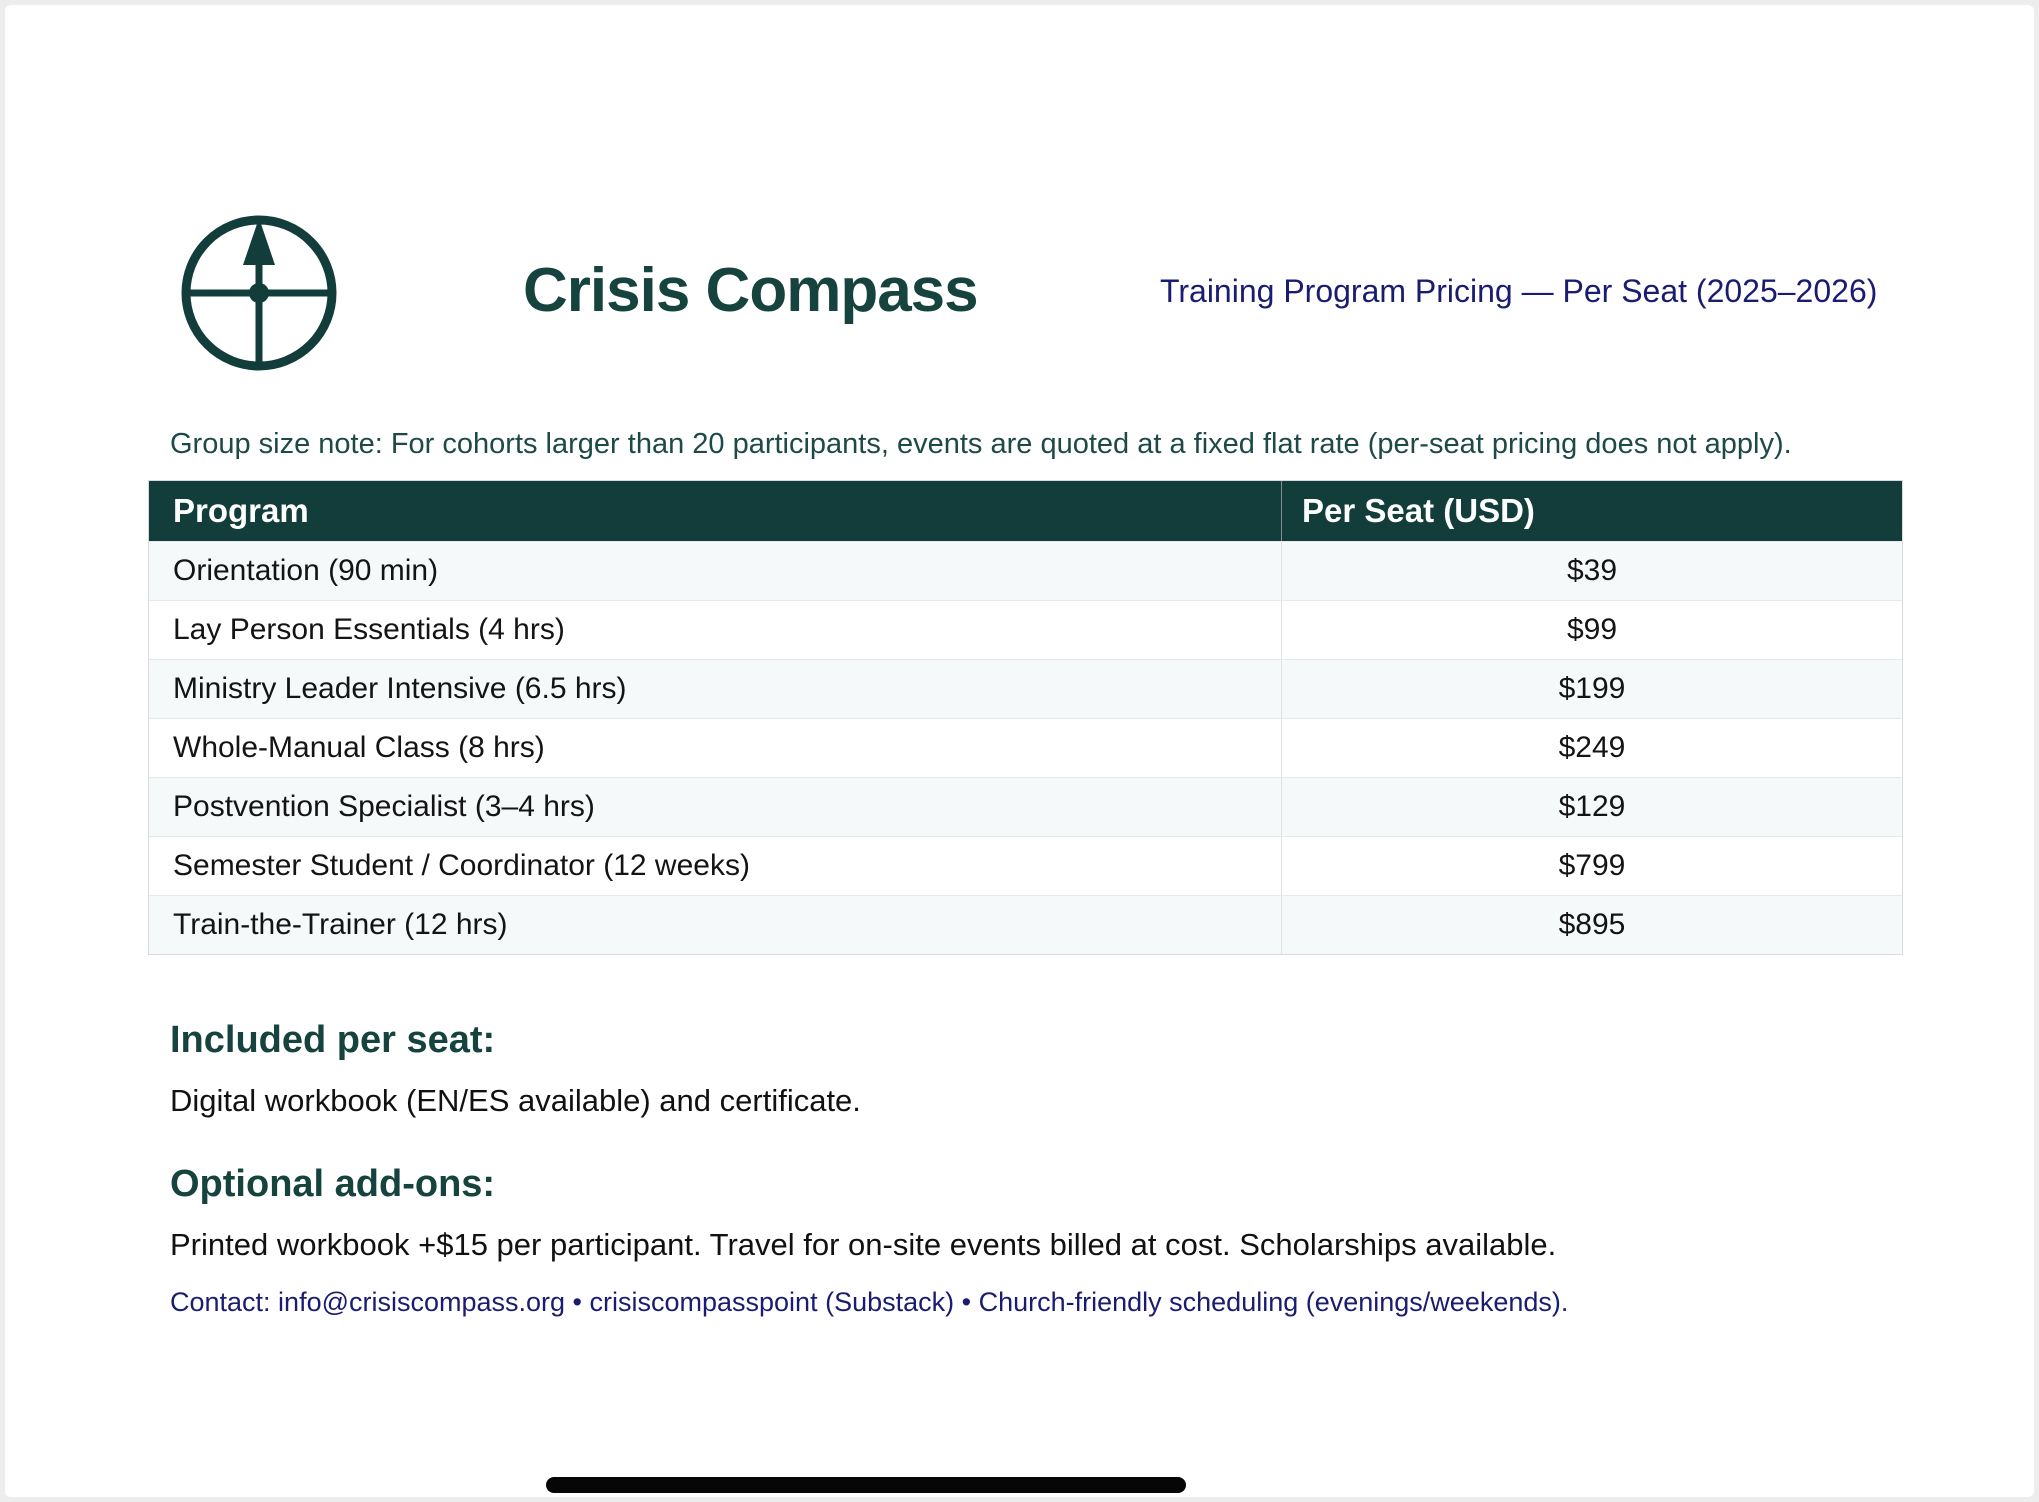 The width and height of the screenshot is (2039, 1502). What do you see at coordinates (1591, 571) in the screenshot?
I see `price-cell: $39` at bounding box center [1591, 571].